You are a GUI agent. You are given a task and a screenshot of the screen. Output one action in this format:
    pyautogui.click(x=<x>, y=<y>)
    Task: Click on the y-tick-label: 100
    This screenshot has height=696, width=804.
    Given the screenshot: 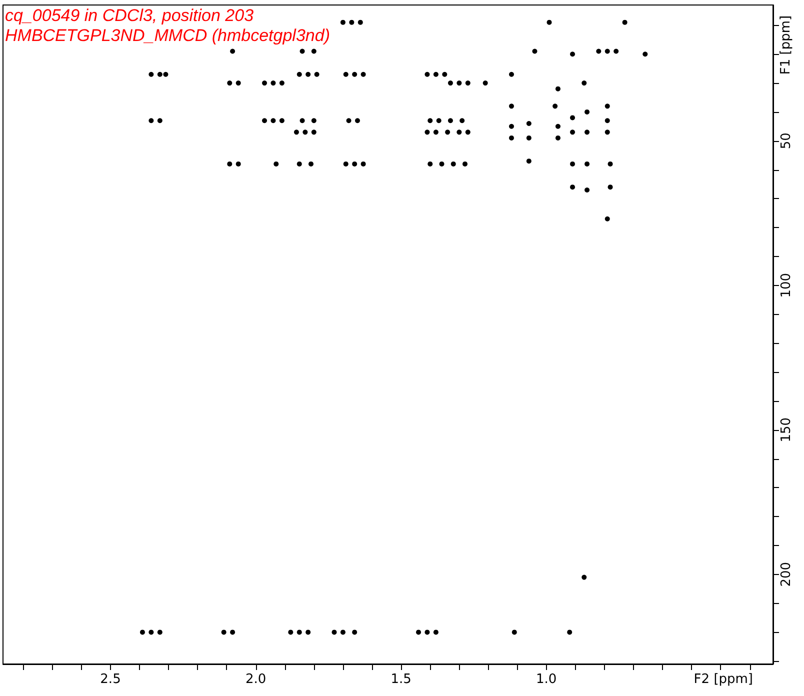 What is the action you would take?
    pyautogui.click(x=786, y=285)
    